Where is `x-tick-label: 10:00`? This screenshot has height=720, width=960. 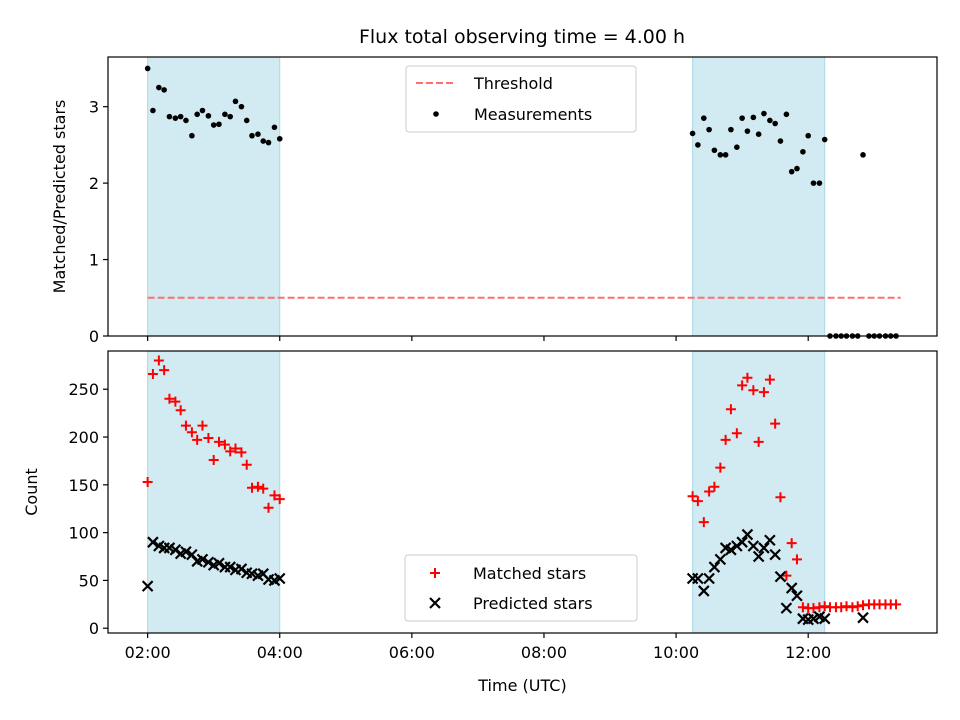 x-tick-label: 10:00 is located at coordinates (676, 652).